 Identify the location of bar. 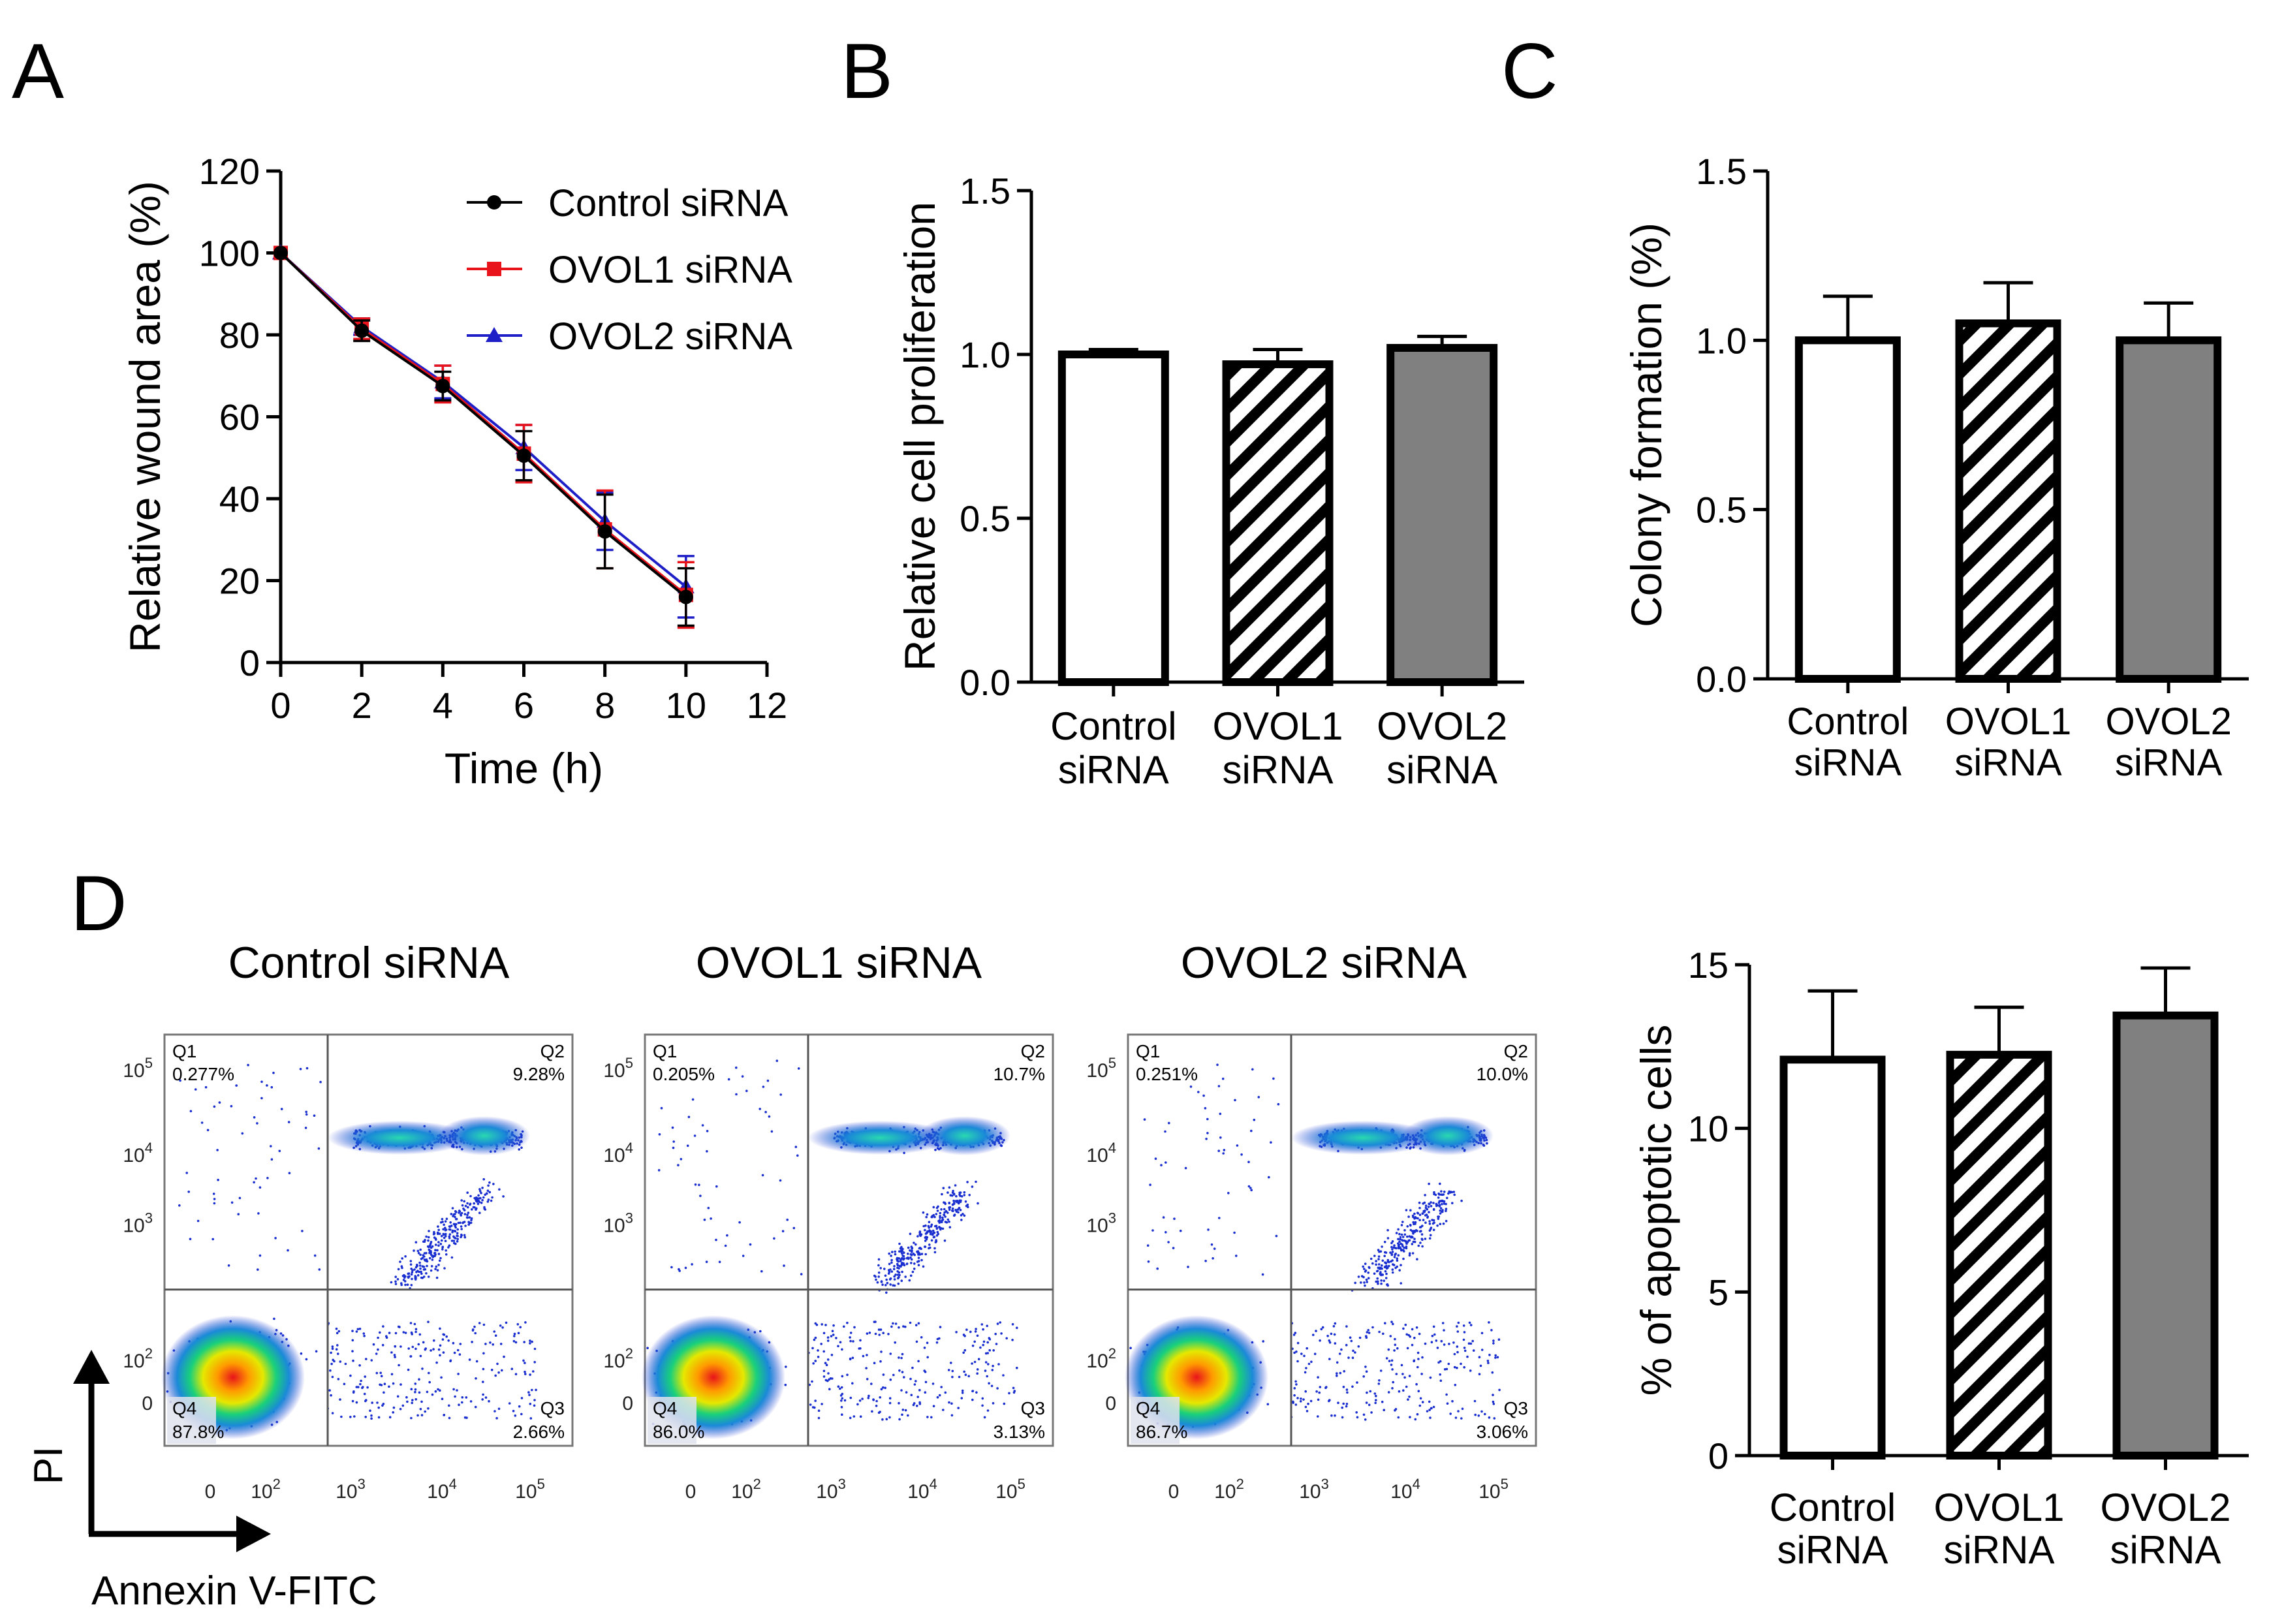
(1442, 514).